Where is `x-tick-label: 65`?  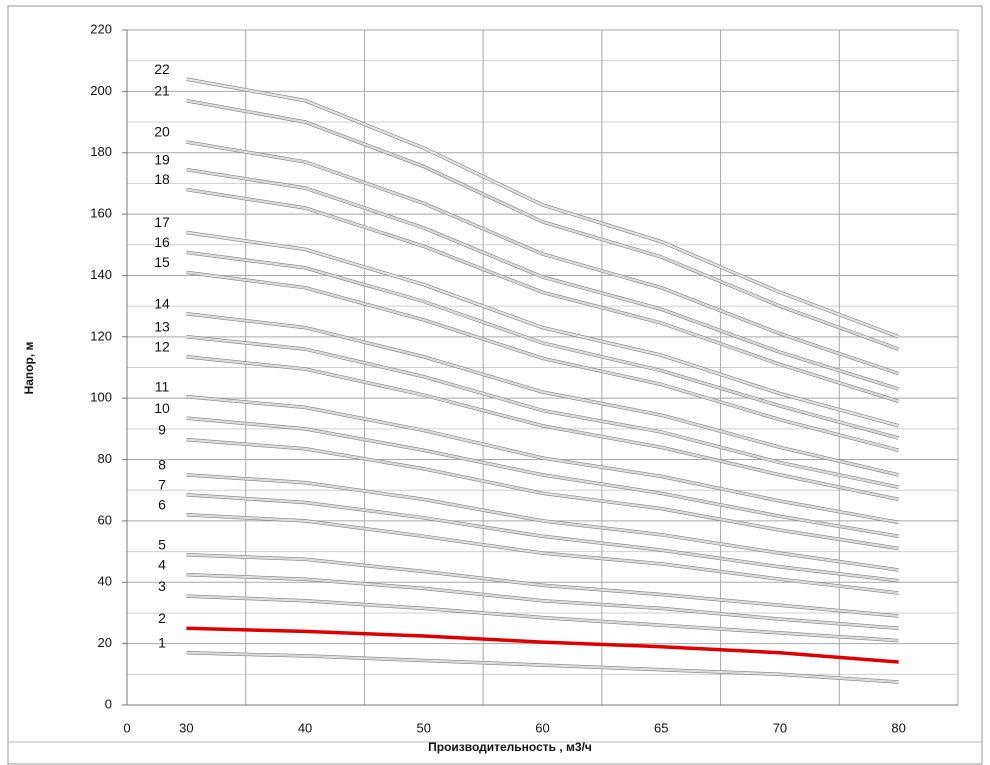
x-tick-label: 65 is located at coordinates (661, 727).